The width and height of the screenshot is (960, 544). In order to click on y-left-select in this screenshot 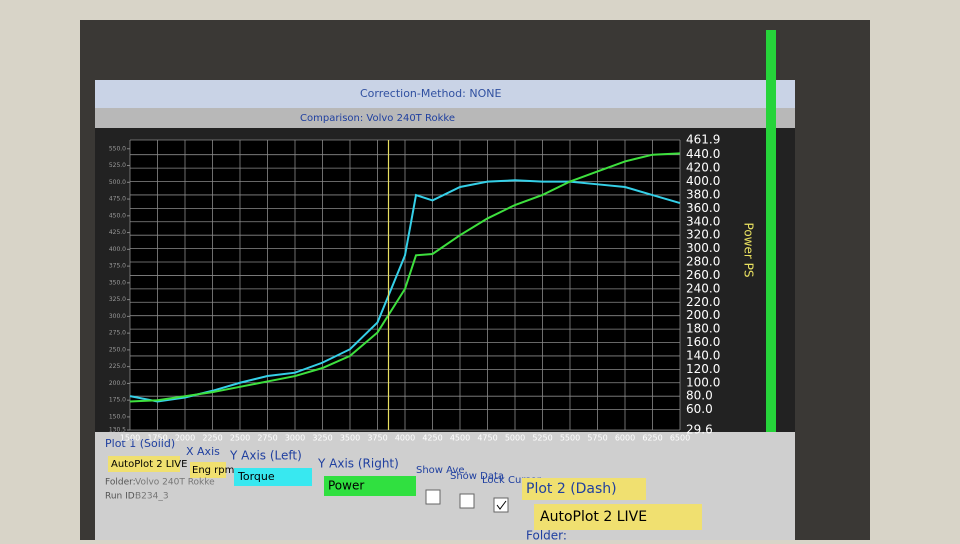, I will do `click(273, 477)`.